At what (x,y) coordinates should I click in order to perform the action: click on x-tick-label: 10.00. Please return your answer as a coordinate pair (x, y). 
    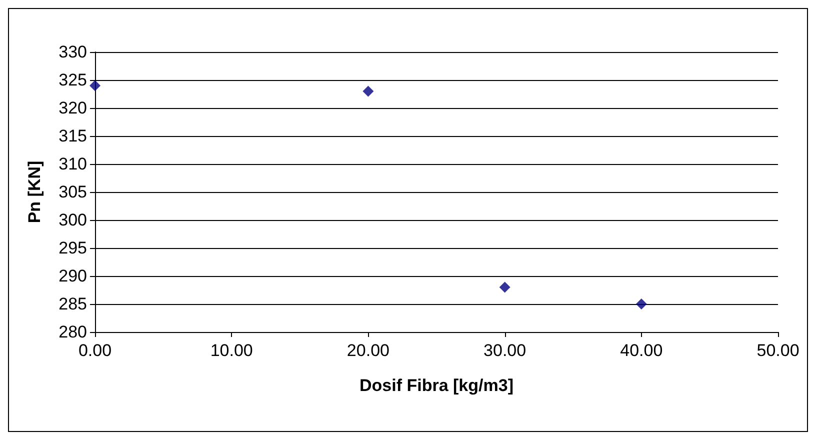
    Looking at the image, I should click on (231, 350).